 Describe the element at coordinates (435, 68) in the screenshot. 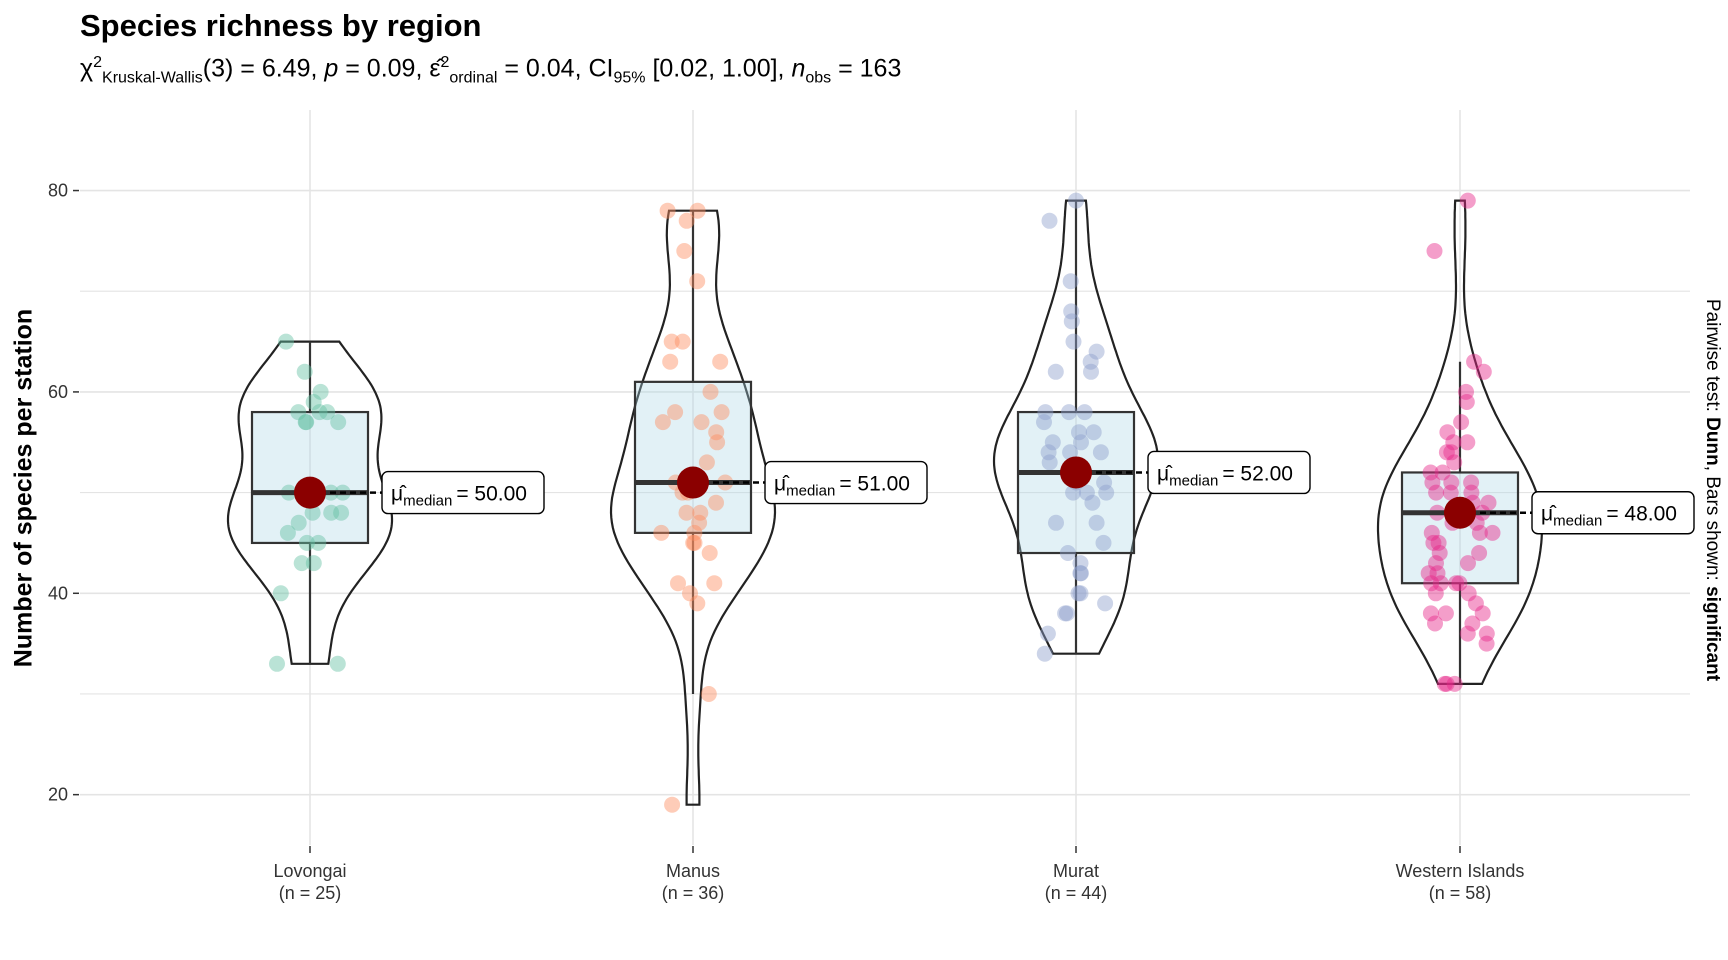

I see `subtitle-effect-symbol: ε̂` at that location.